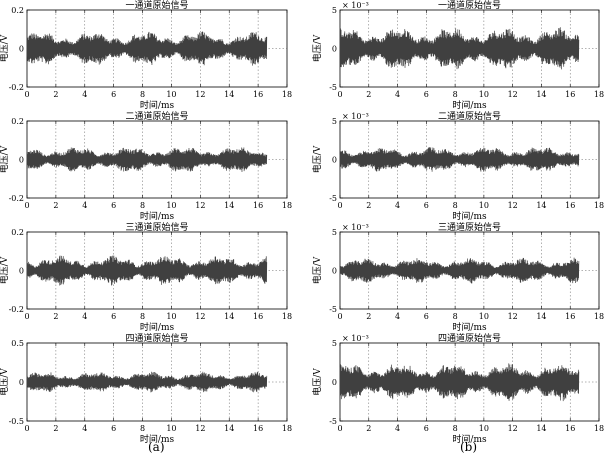  What do you see at coordinates (469, 338) in the screenshot?
I see `subplot-title: 四通道原始信号` at bounding box center [469, 338].